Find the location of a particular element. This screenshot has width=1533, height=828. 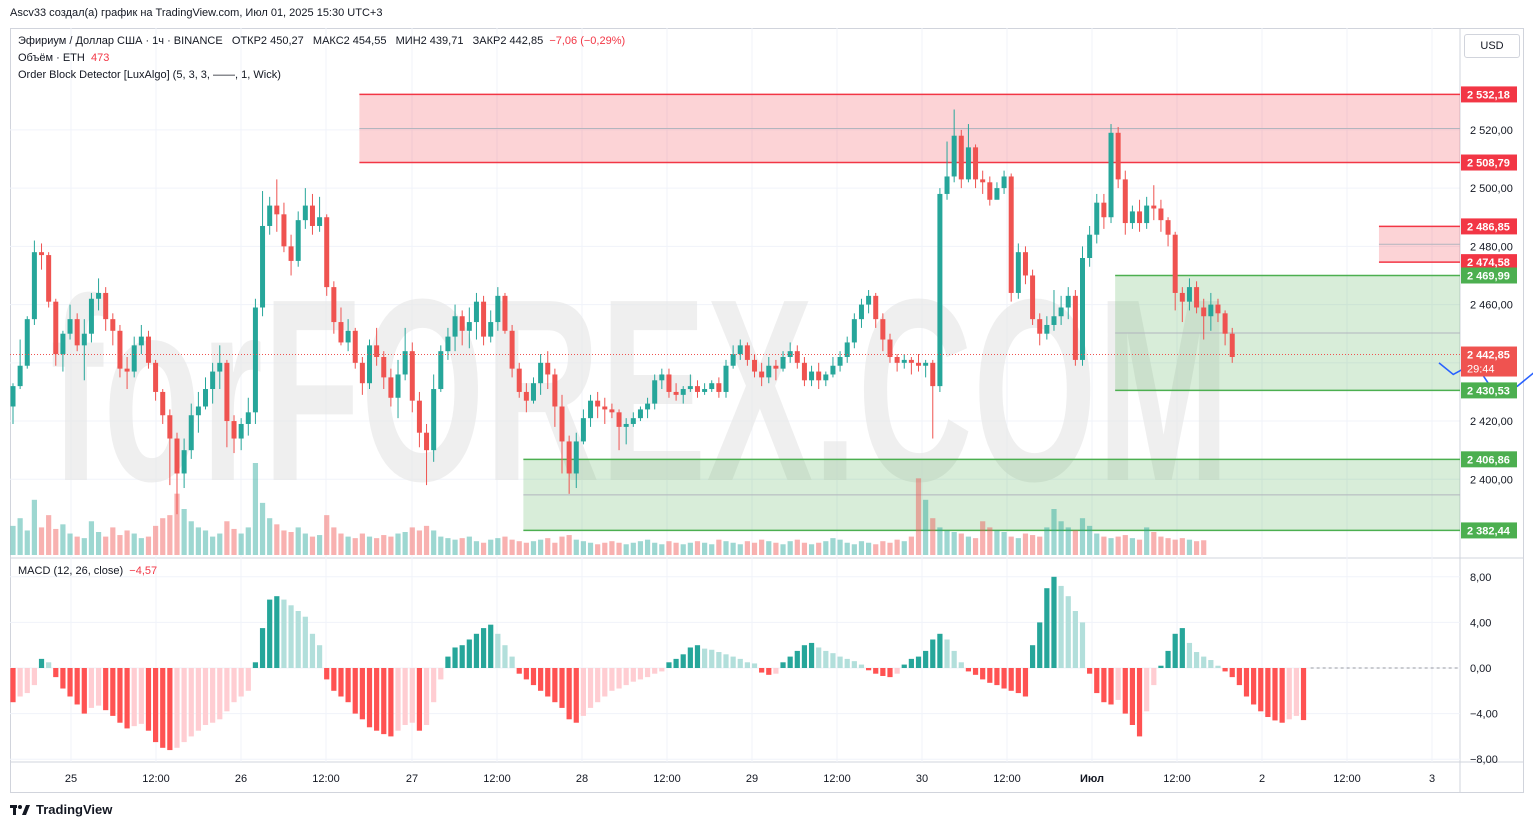

price-label: 2 406,86 is located at coordinates (1488, 460).